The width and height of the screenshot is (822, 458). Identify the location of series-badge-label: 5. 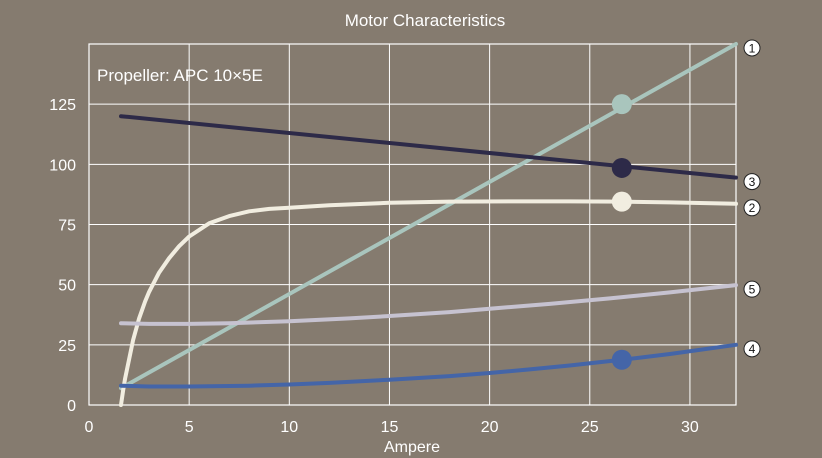
(752, 289).